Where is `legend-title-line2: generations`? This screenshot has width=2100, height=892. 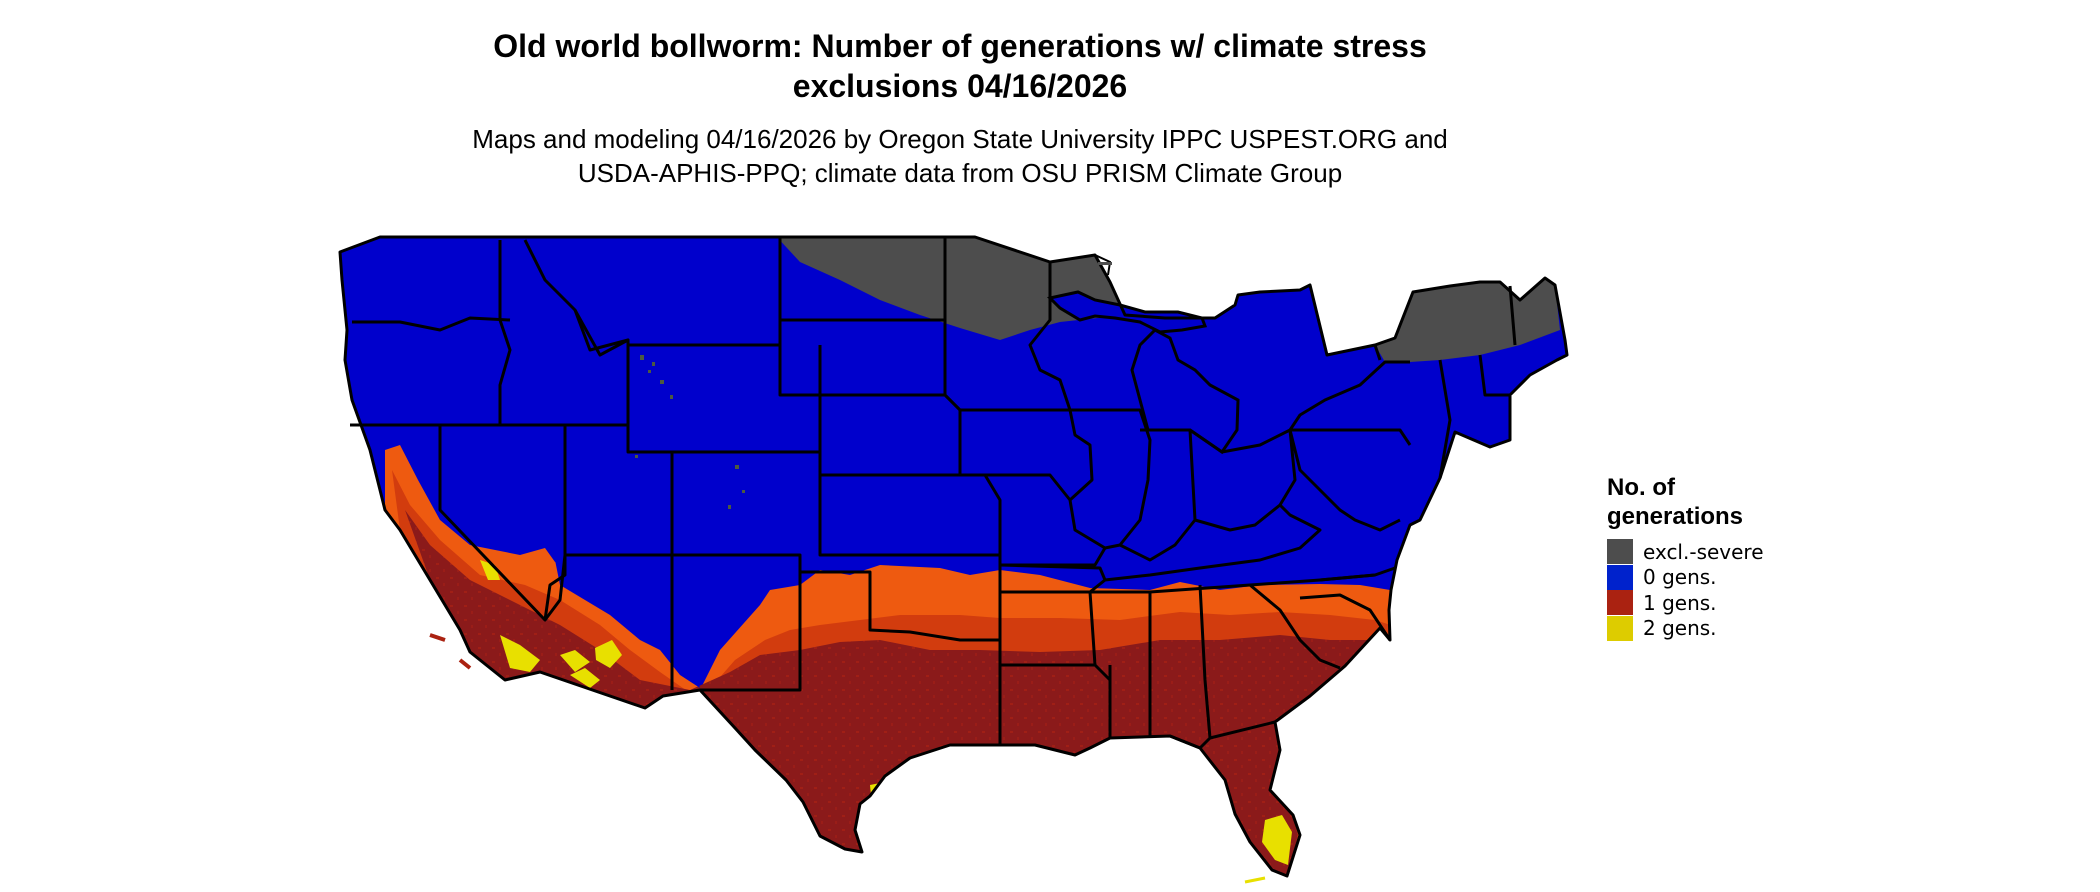 legend-title-line2: generations is located at coordinates (1675, 516).